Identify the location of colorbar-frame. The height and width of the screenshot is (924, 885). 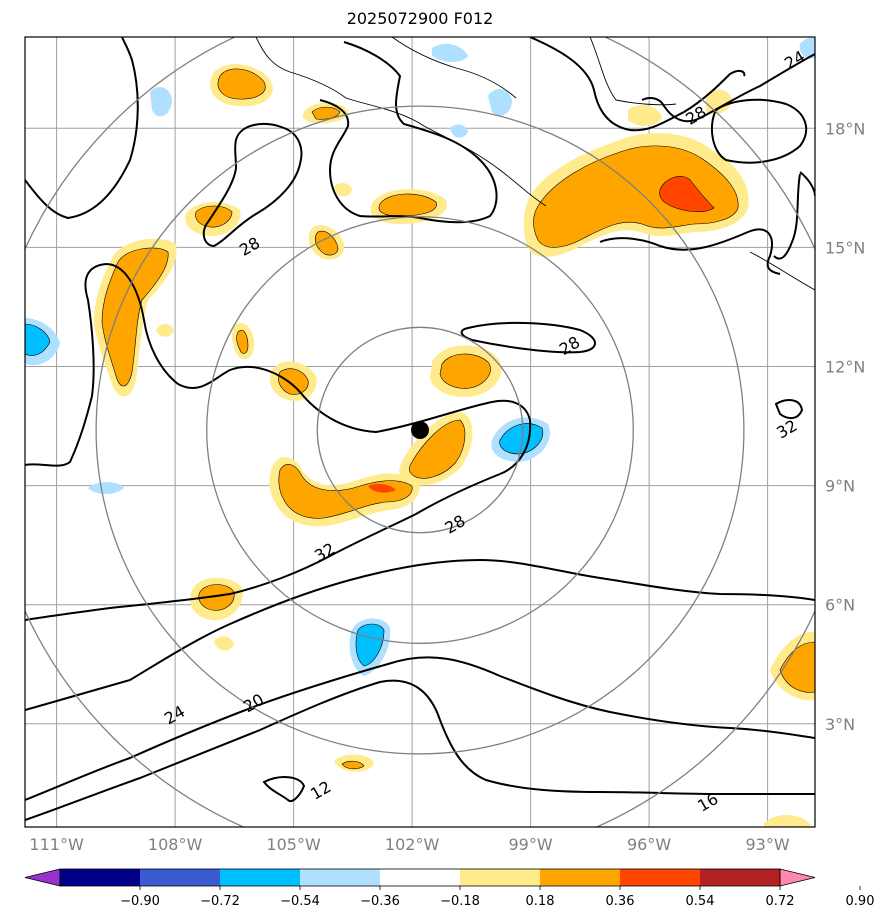
(420, 877).